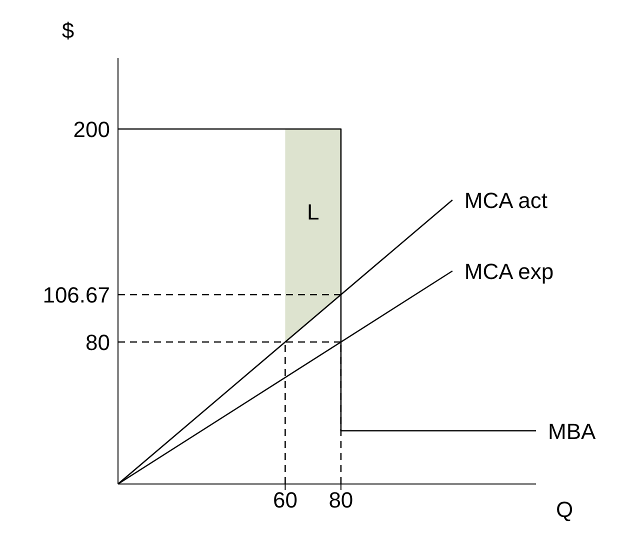  What do you see at coordinates (285, 500) in the screenshot?
I see `x-tick-label: 60` at bounding box center [285, 500].